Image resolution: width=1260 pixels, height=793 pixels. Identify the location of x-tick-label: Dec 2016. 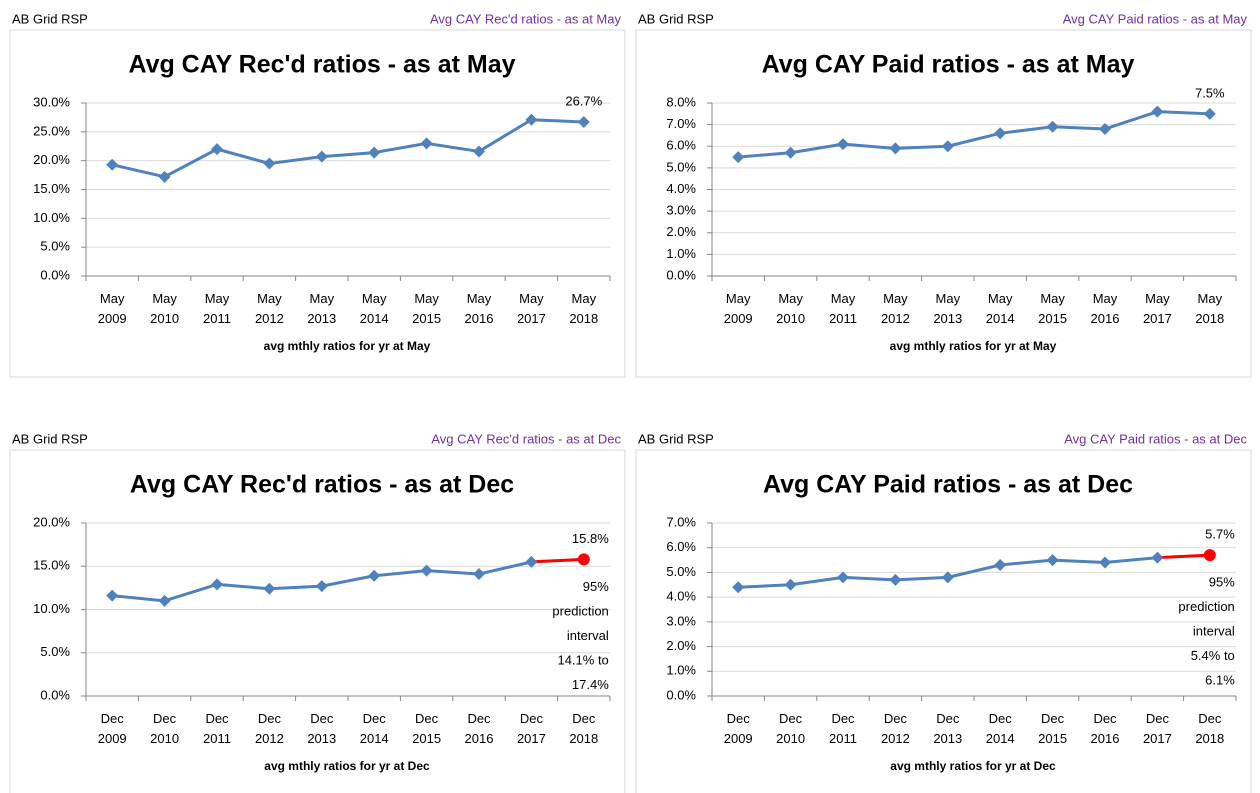
(1105, 728).